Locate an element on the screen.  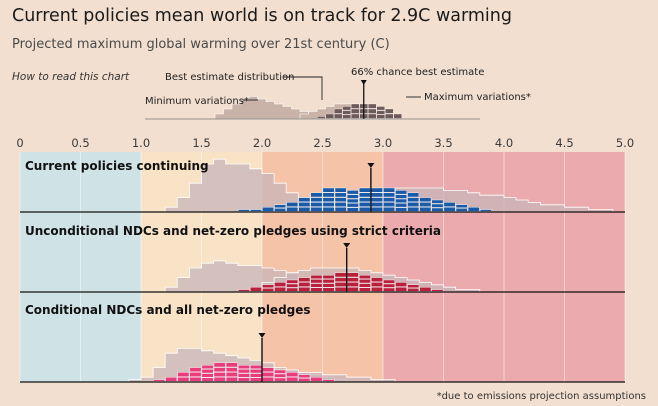
x-tick-label: 0.5 is located at coordinates (80, 143).